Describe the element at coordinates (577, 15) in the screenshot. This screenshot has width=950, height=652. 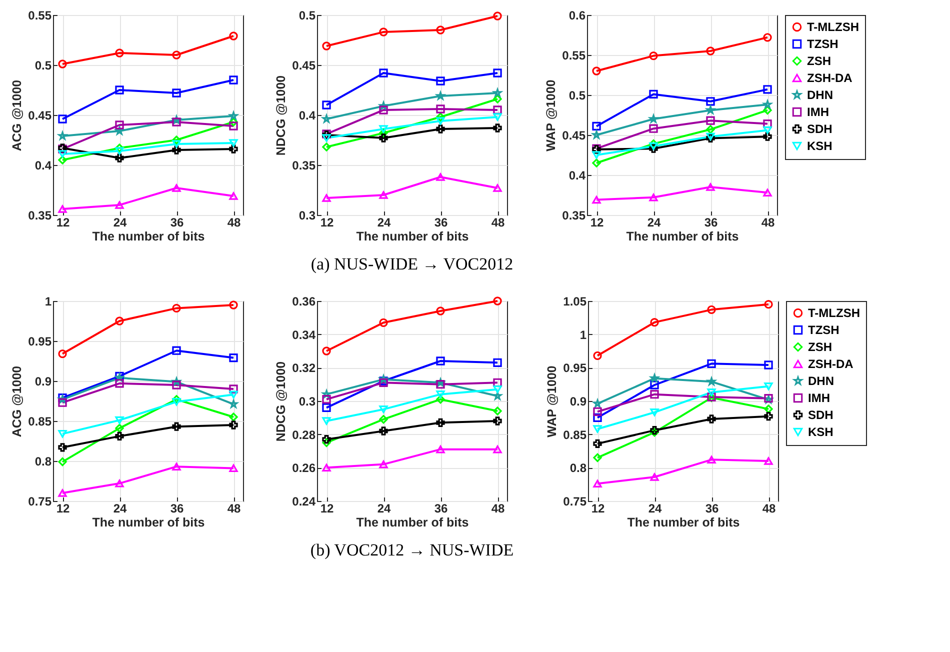
I see `y-tick-label: 0.6` at that location.